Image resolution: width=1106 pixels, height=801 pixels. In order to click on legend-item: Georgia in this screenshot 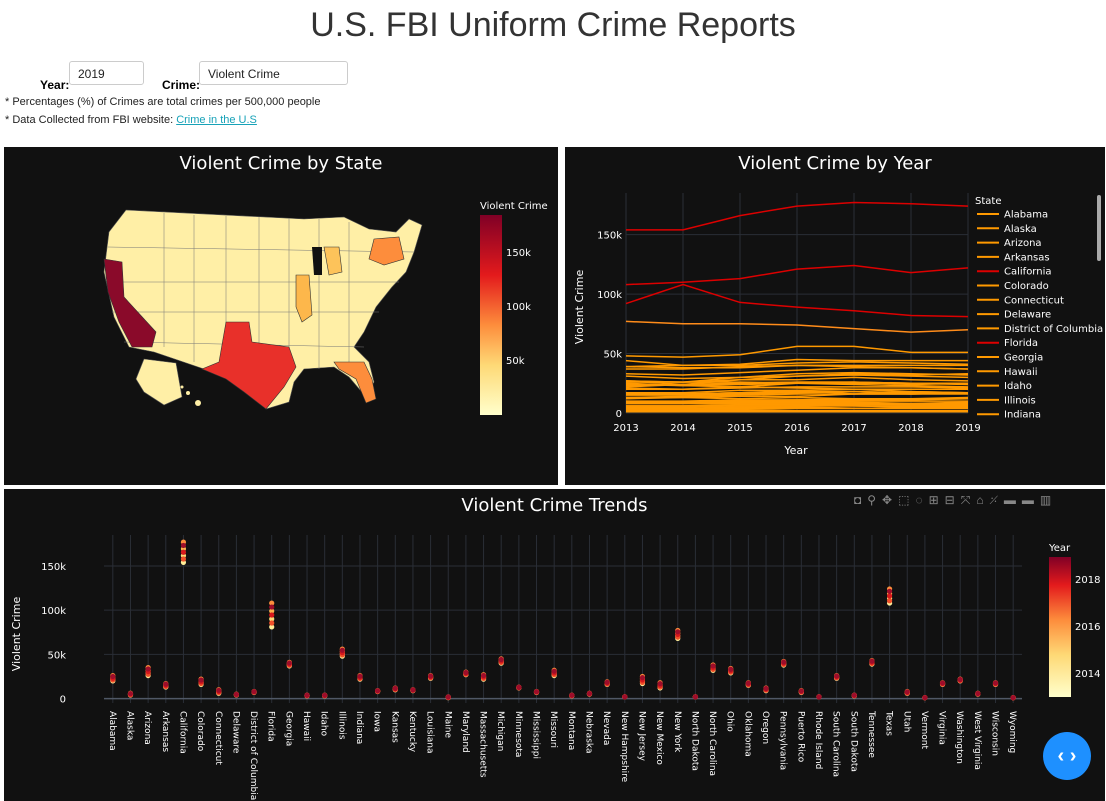, I will do `click(1023, 358)`.